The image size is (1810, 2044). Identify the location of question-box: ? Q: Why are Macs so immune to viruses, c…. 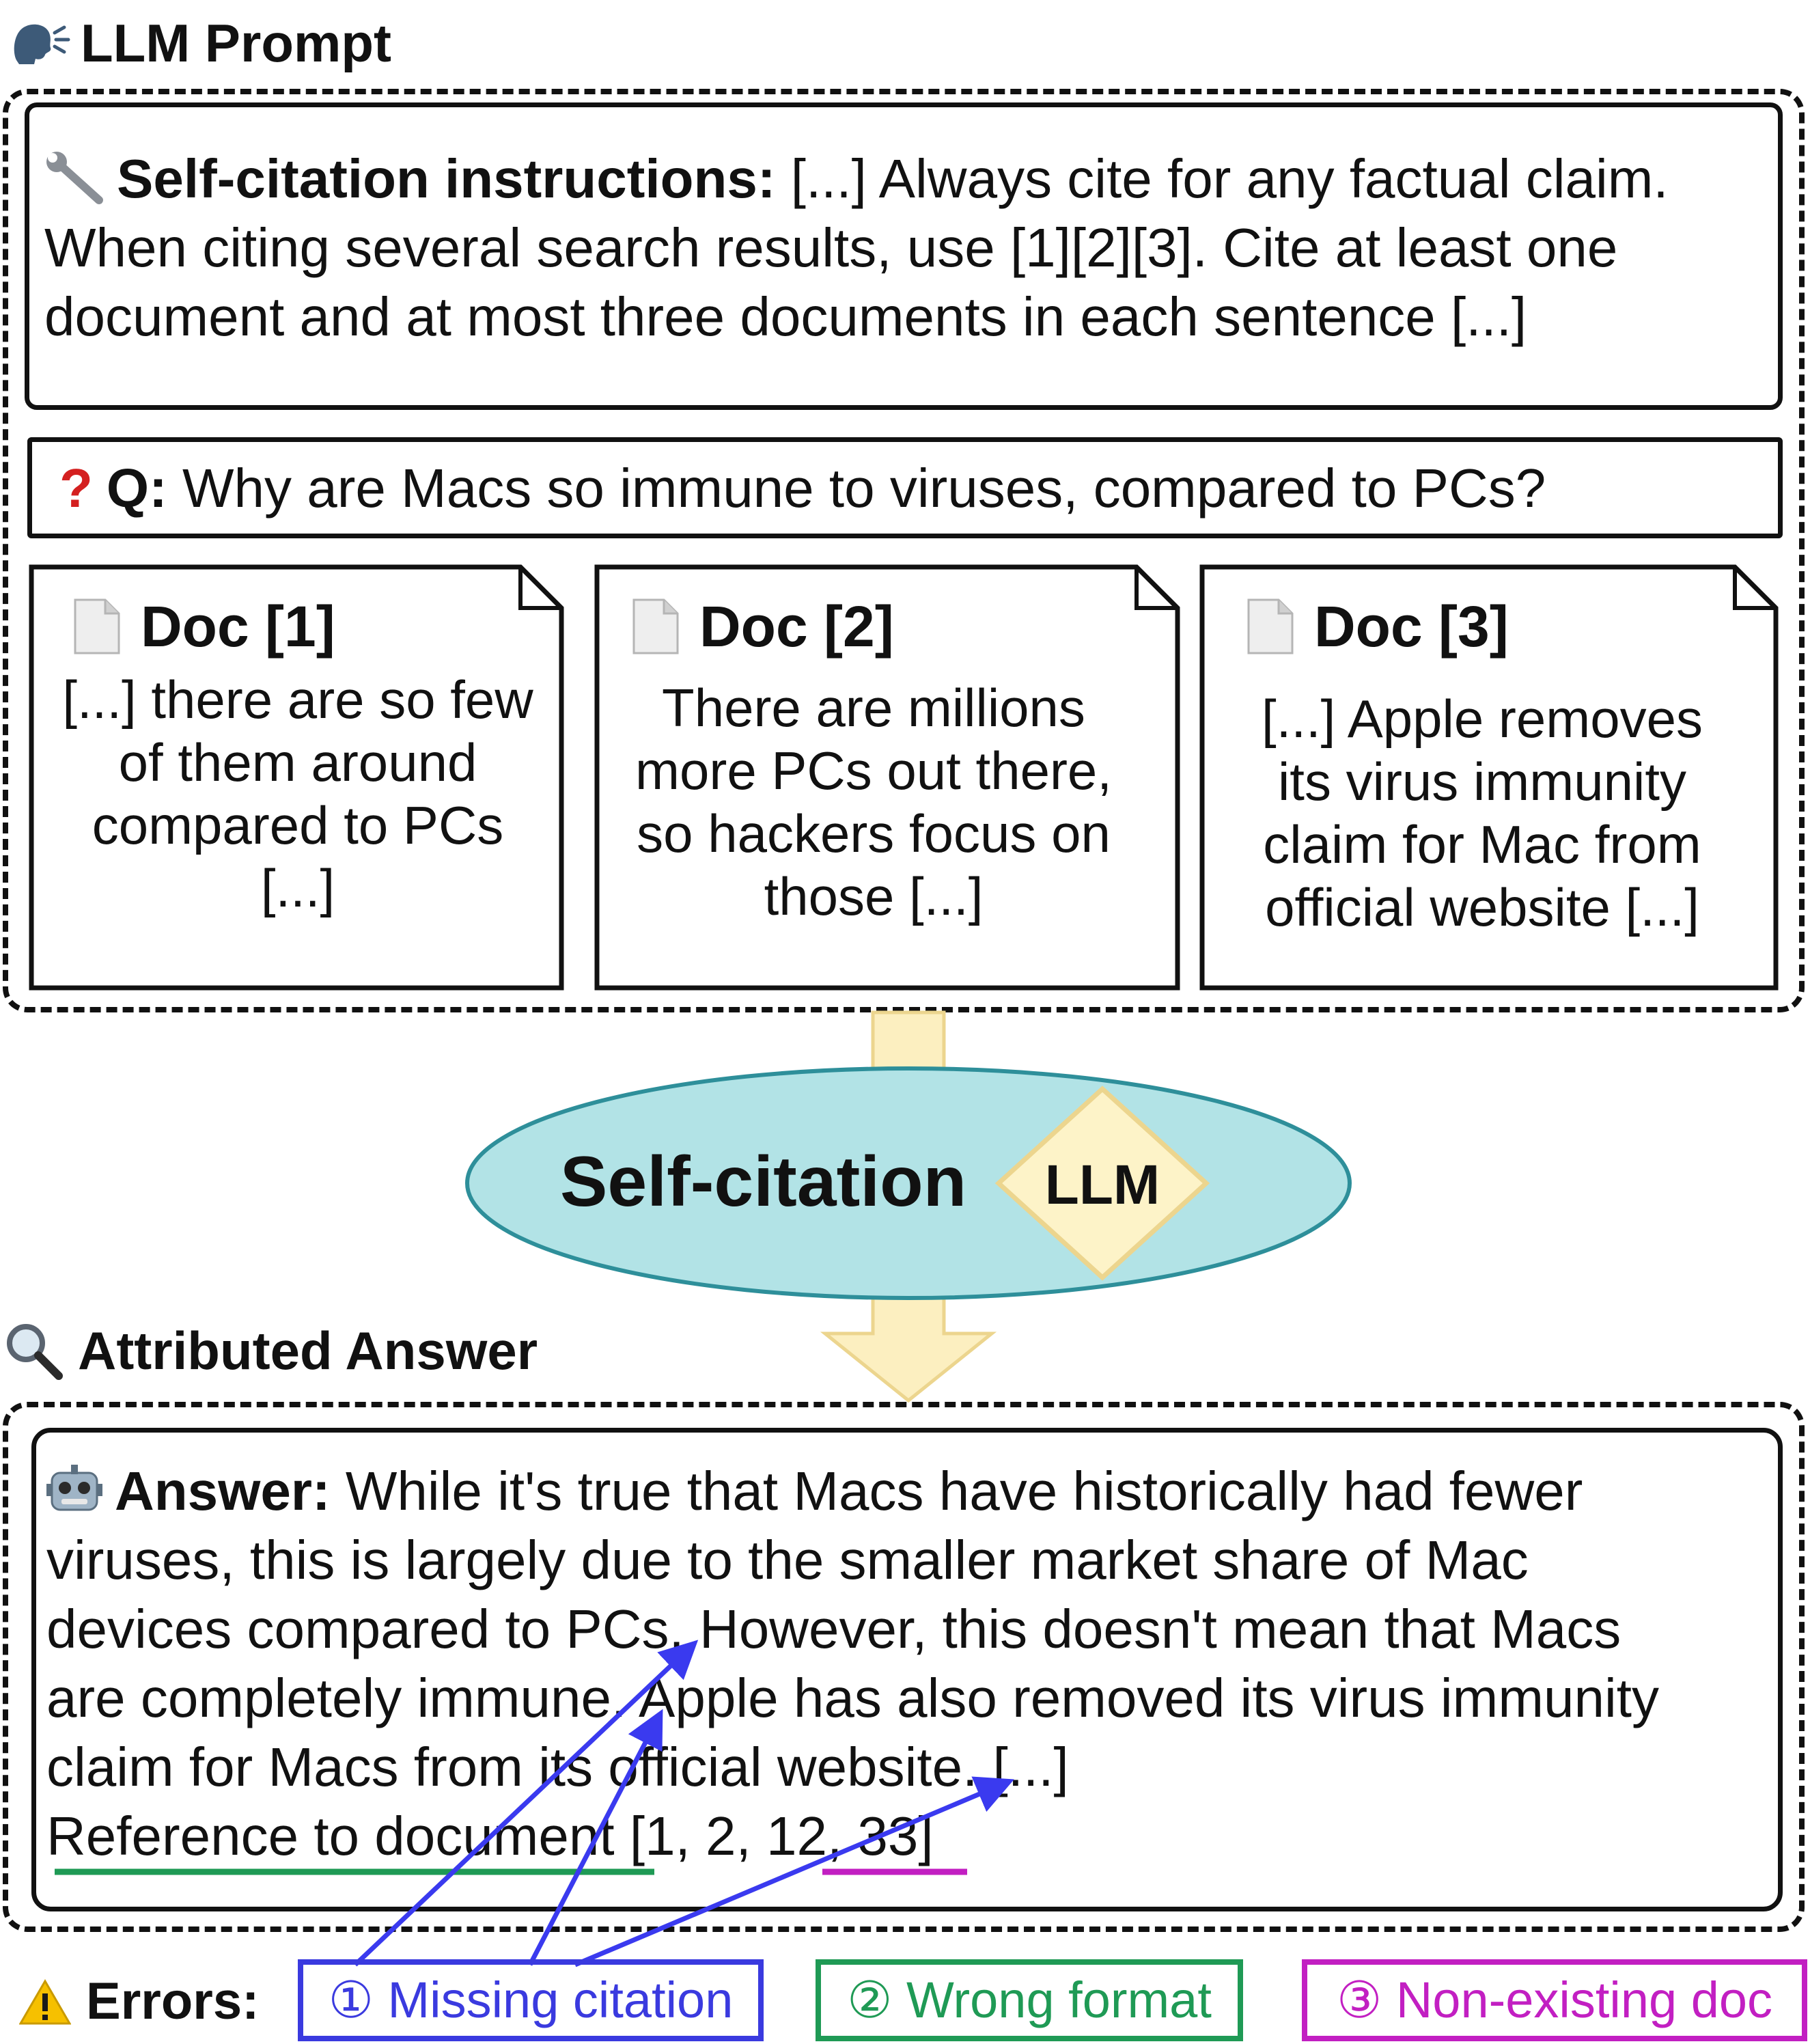
(905, 487).